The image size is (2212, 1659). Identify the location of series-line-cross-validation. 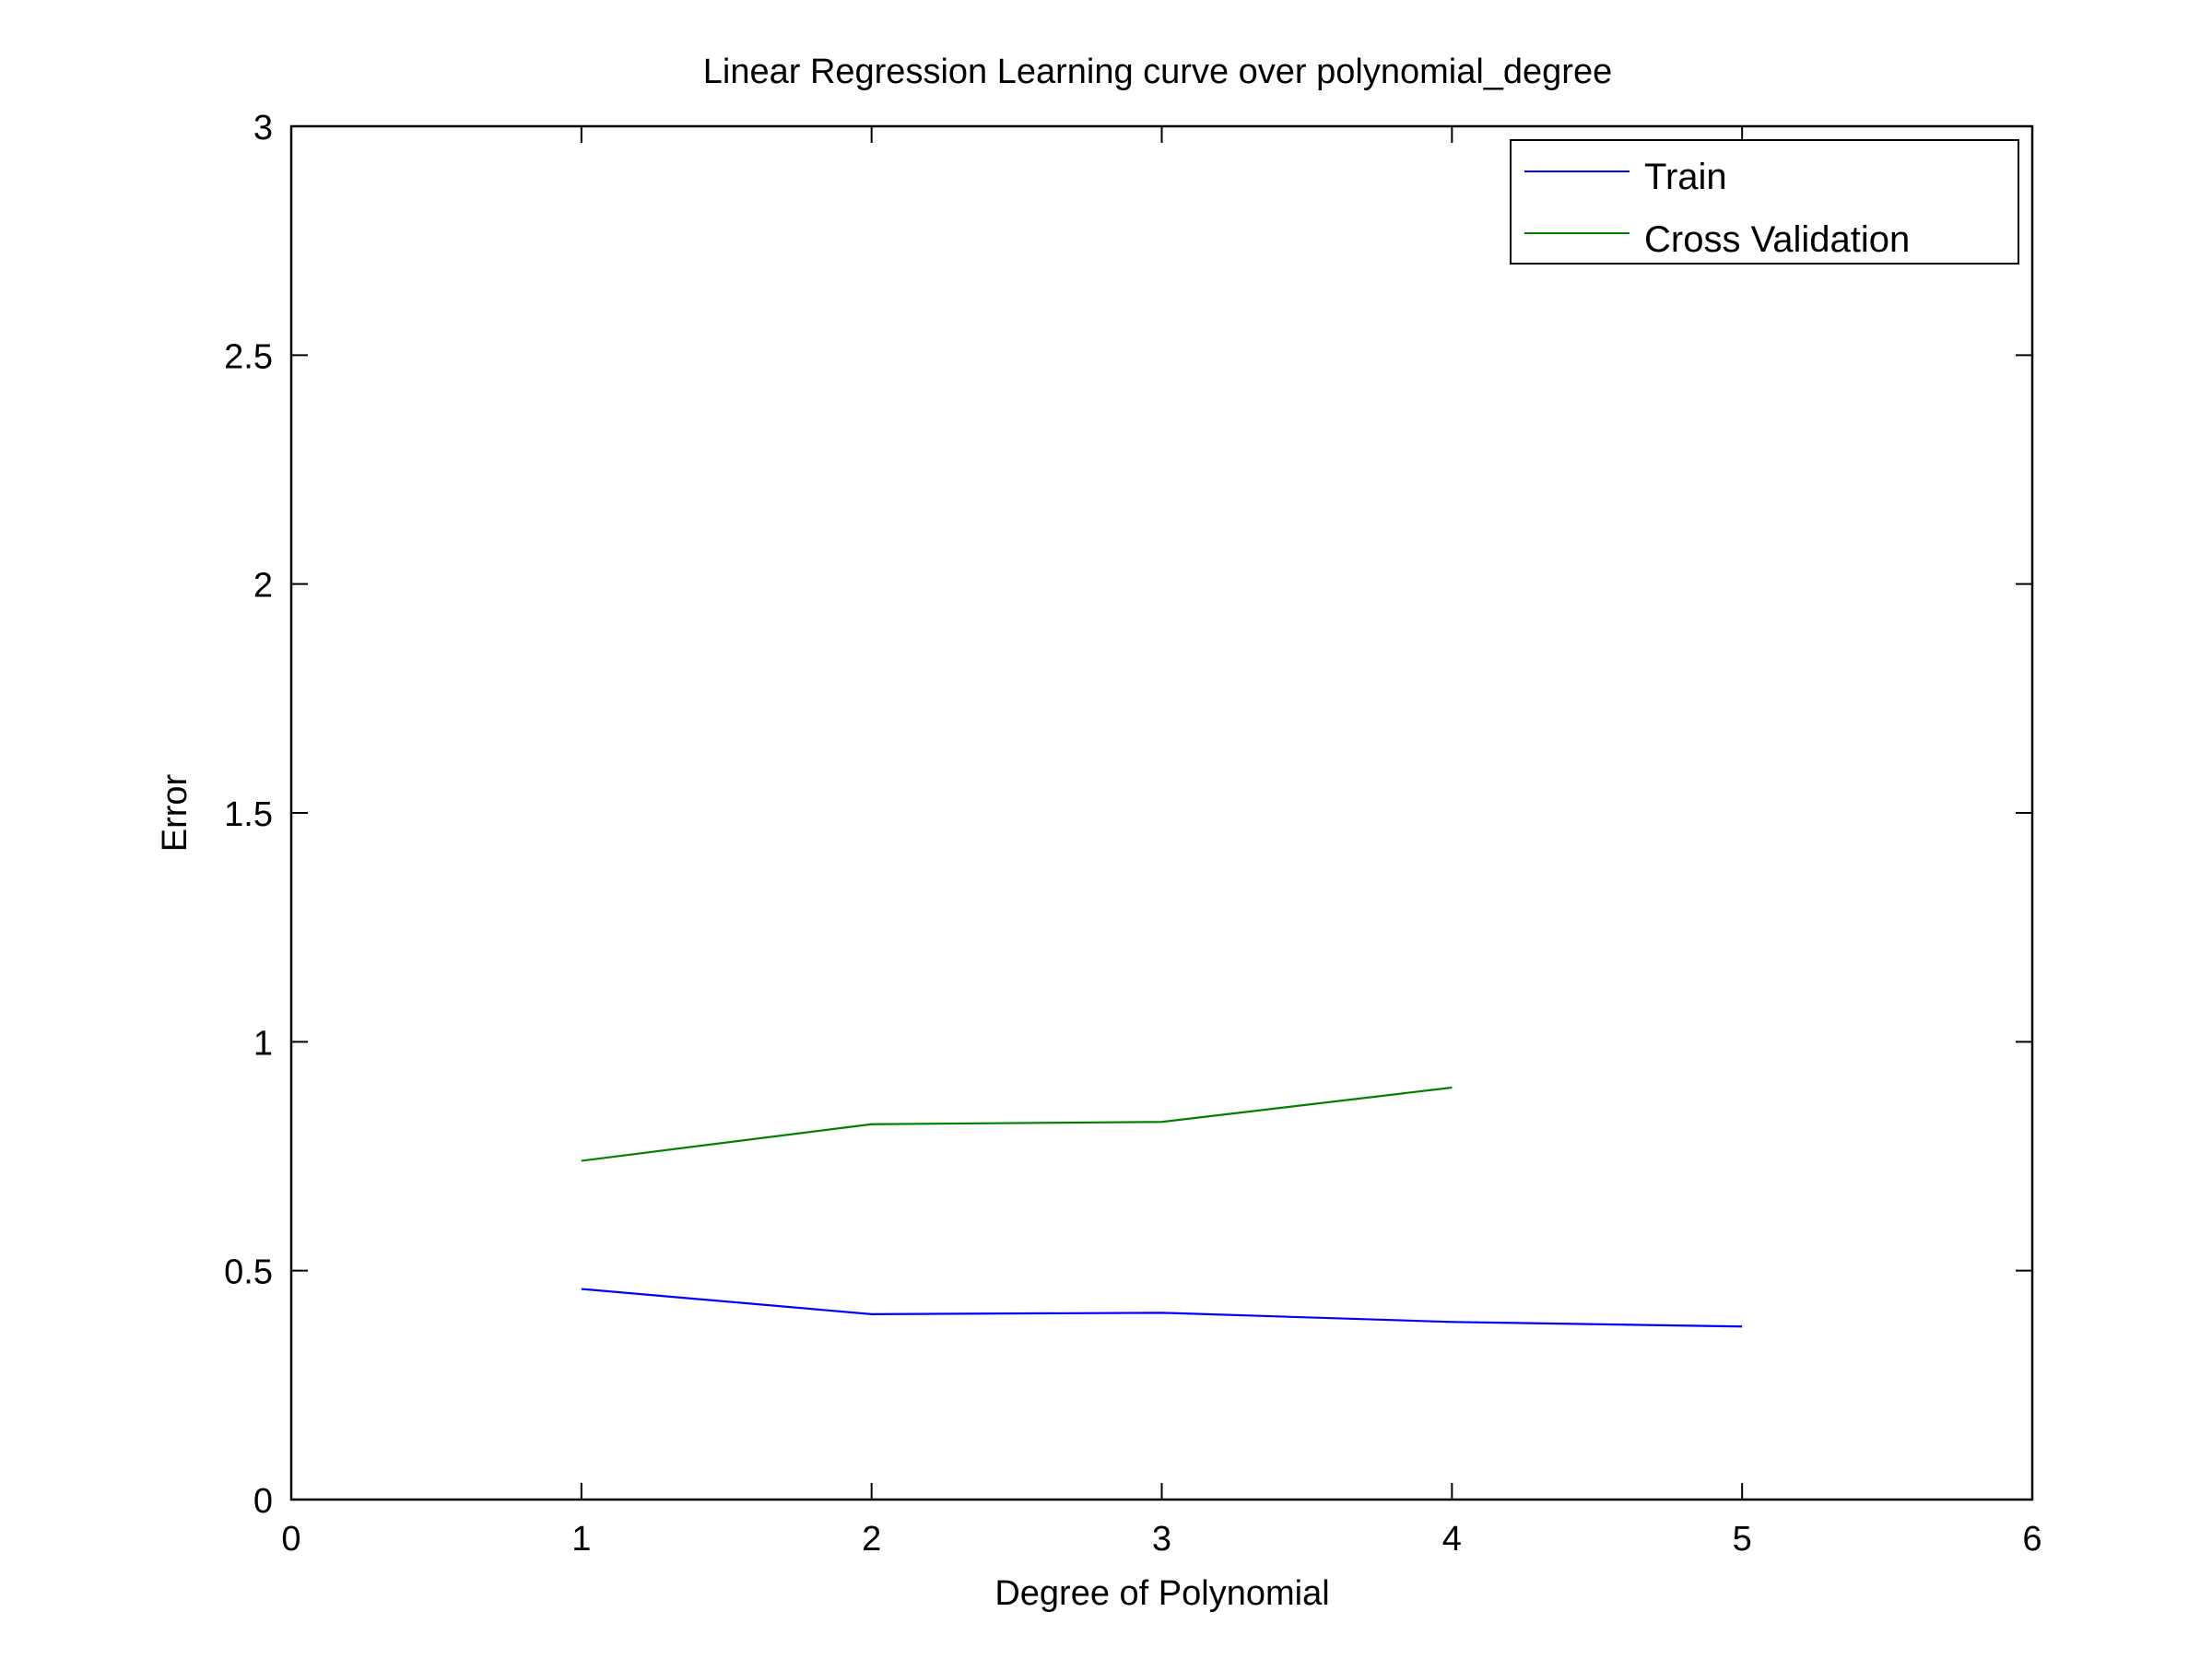
(1017, 1124).